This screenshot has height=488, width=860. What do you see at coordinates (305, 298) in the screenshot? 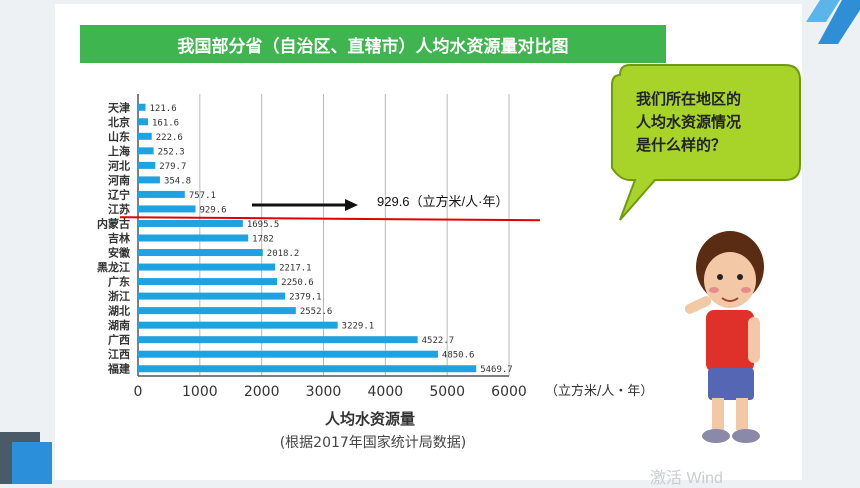
I see `value-label: 2379.1` at bounding box center [305, 298].